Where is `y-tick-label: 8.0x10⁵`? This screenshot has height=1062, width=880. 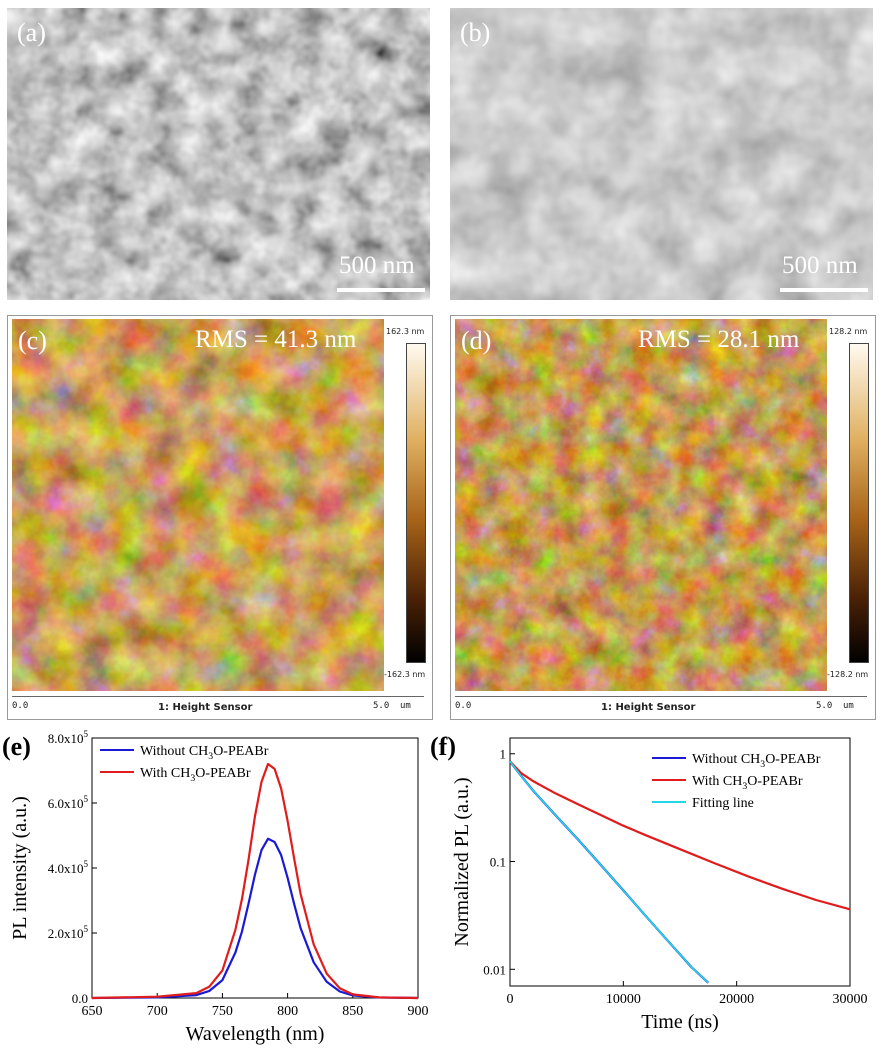
y-tick-label: 8.0x10⁵ is located at coordinates (68, 738).